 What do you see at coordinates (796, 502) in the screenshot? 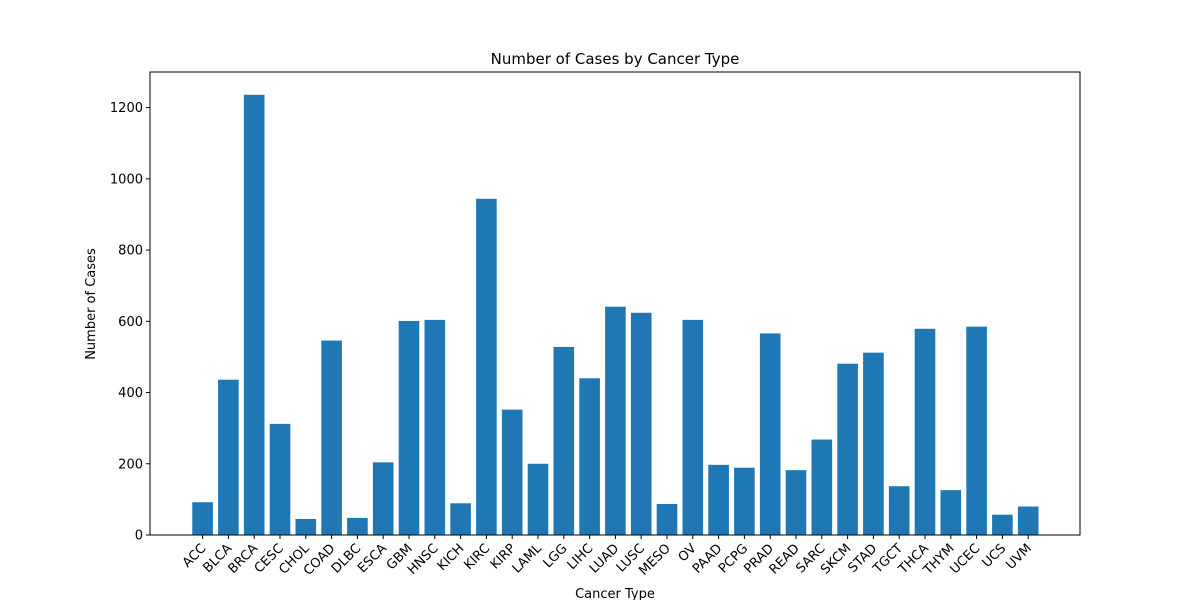
I see `bar-read` at bounding box center [796, 502].